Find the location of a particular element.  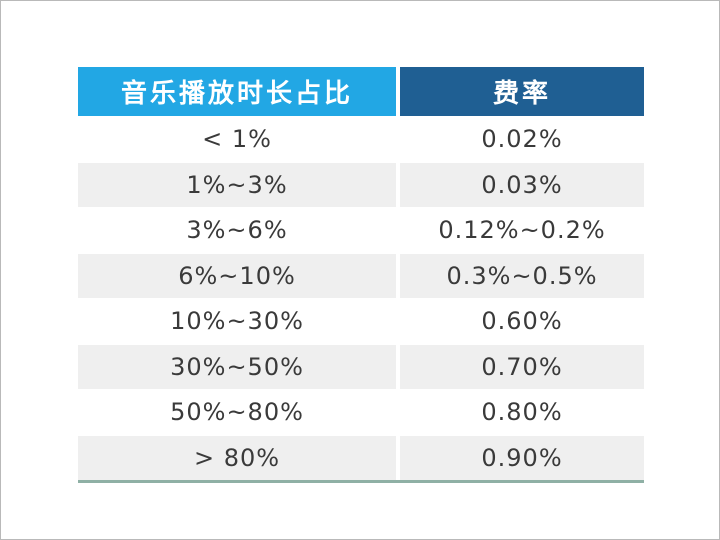

table-row: 10%~30% 0.60% is located at coordinates (361, 321).